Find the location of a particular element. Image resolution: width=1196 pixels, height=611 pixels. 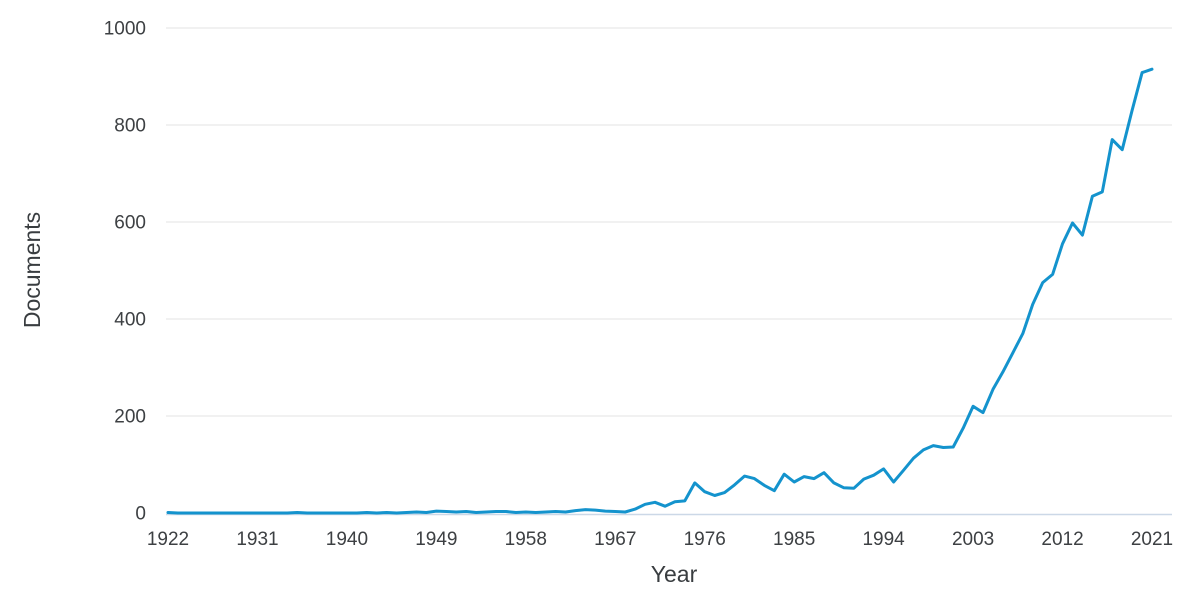

x-tick-label: 1967 is located at coordinates (615, 539).